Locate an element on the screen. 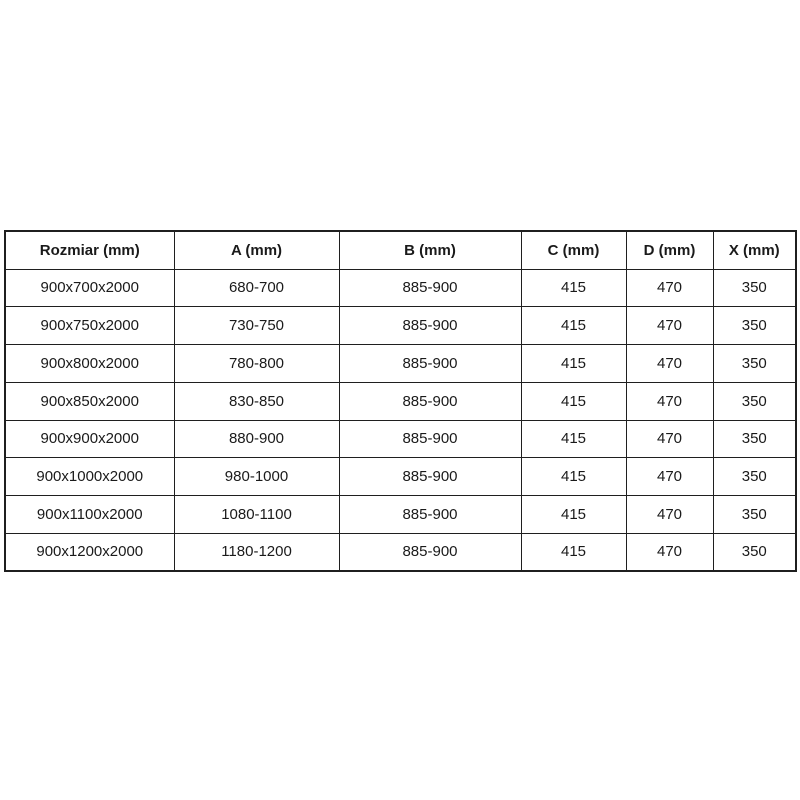 This screenshot has height=800, width=800. table-cell-a: 1180-1200 is located at coordinates (256, 552).